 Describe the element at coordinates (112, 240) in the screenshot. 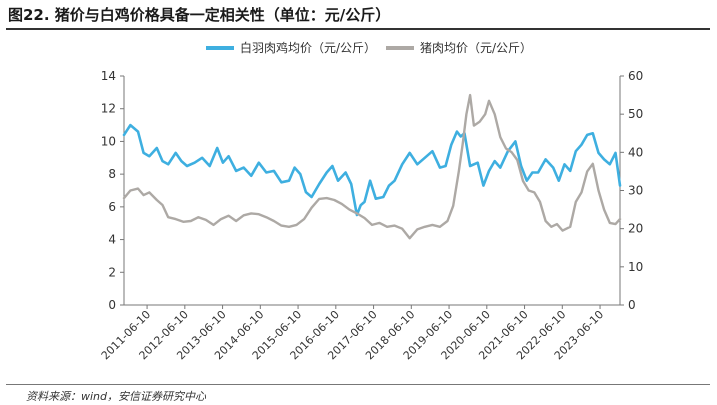

I see `y-left-tick-label: 4` at that location.